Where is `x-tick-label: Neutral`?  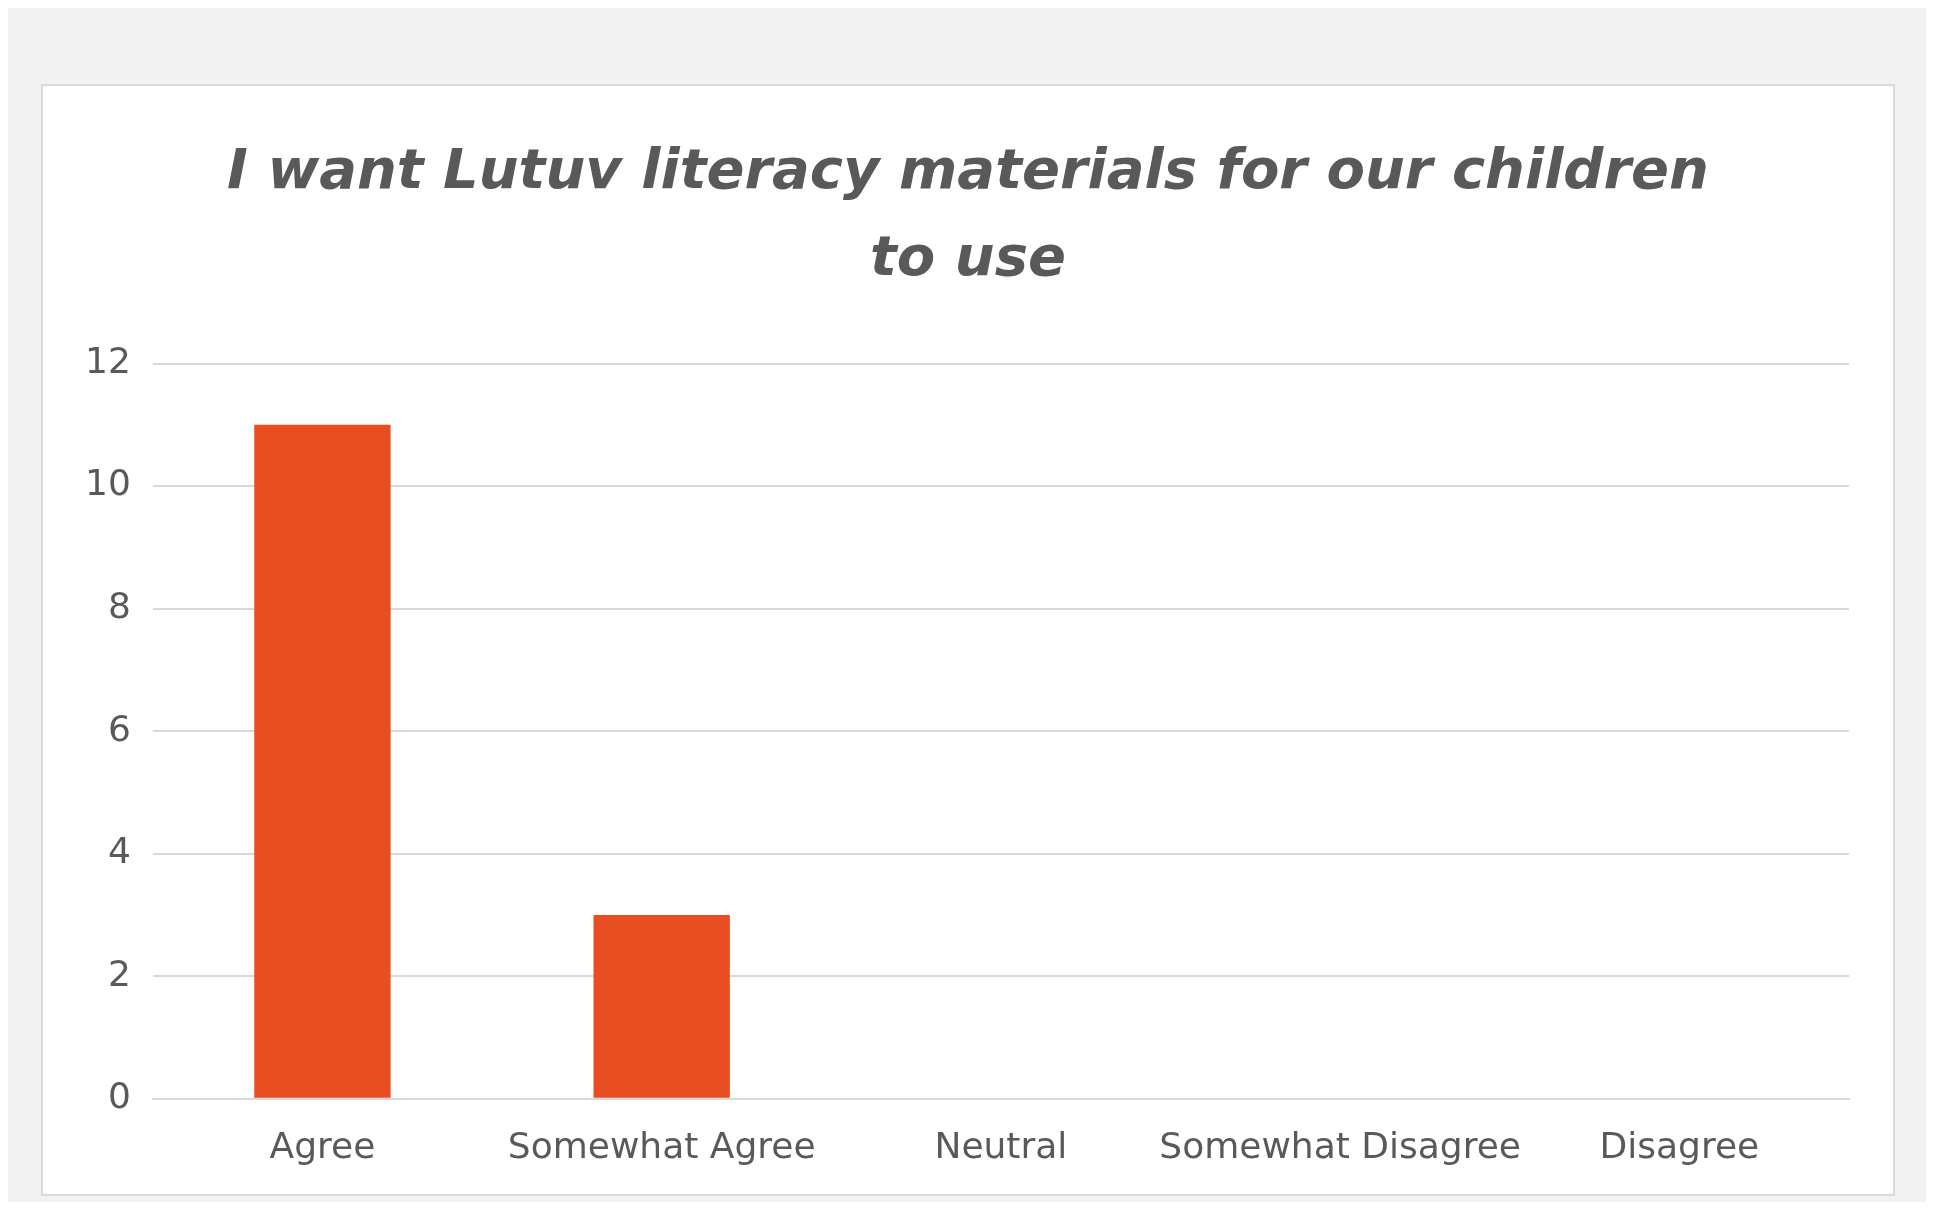
x-tick-label: Neutral is located at coordinates (1001, 1145).